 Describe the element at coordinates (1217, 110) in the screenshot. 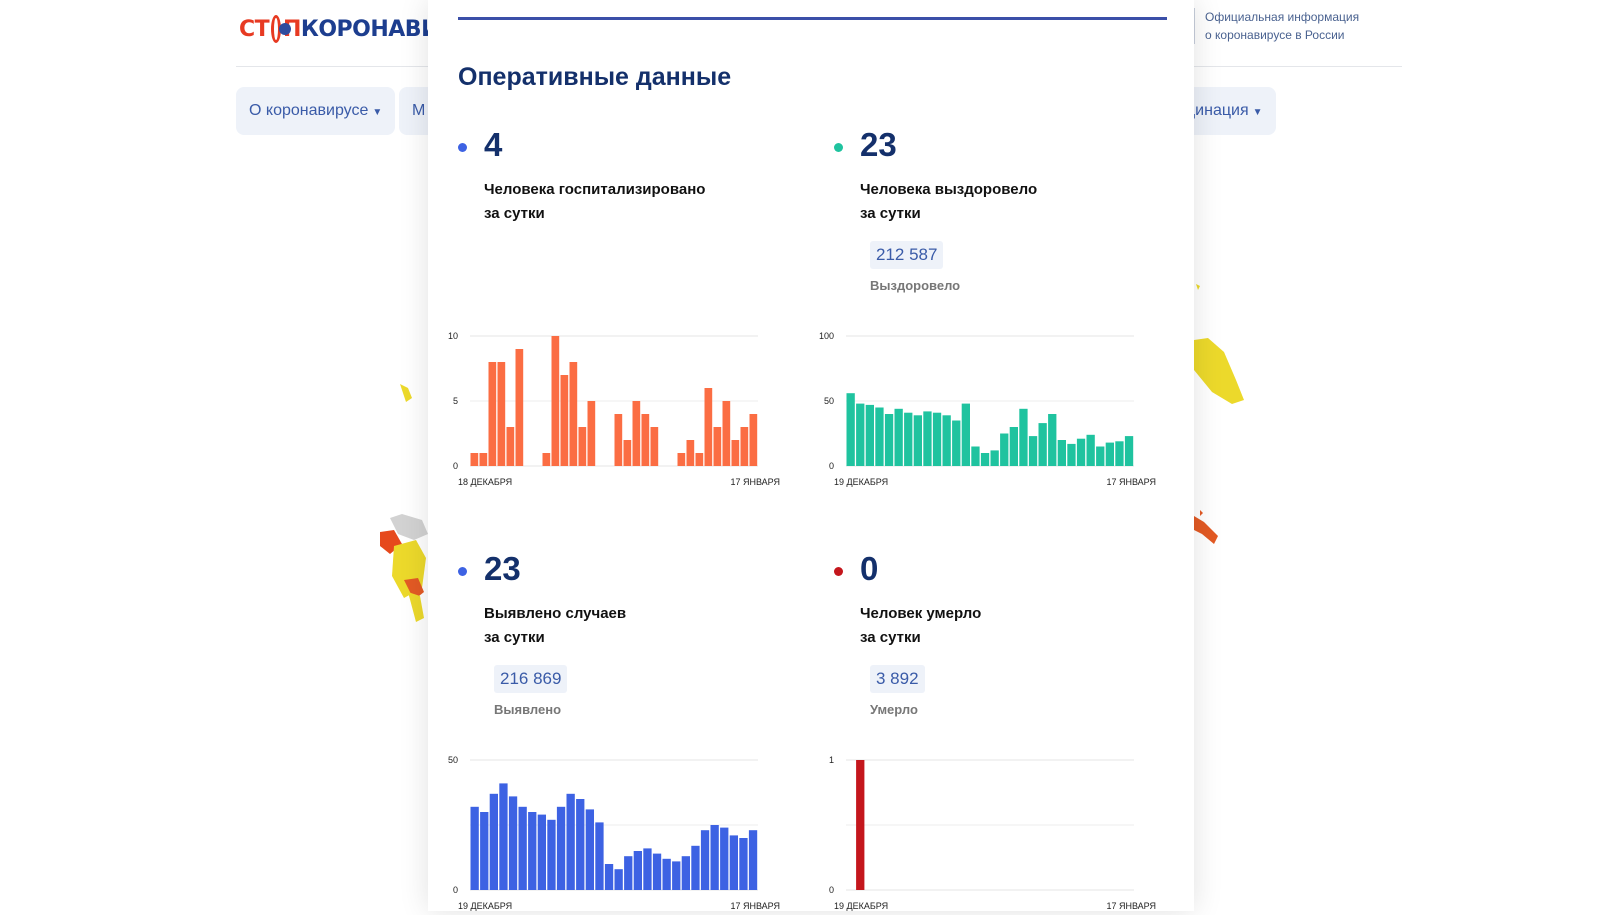

I see `nav-label: цинация` at that location.